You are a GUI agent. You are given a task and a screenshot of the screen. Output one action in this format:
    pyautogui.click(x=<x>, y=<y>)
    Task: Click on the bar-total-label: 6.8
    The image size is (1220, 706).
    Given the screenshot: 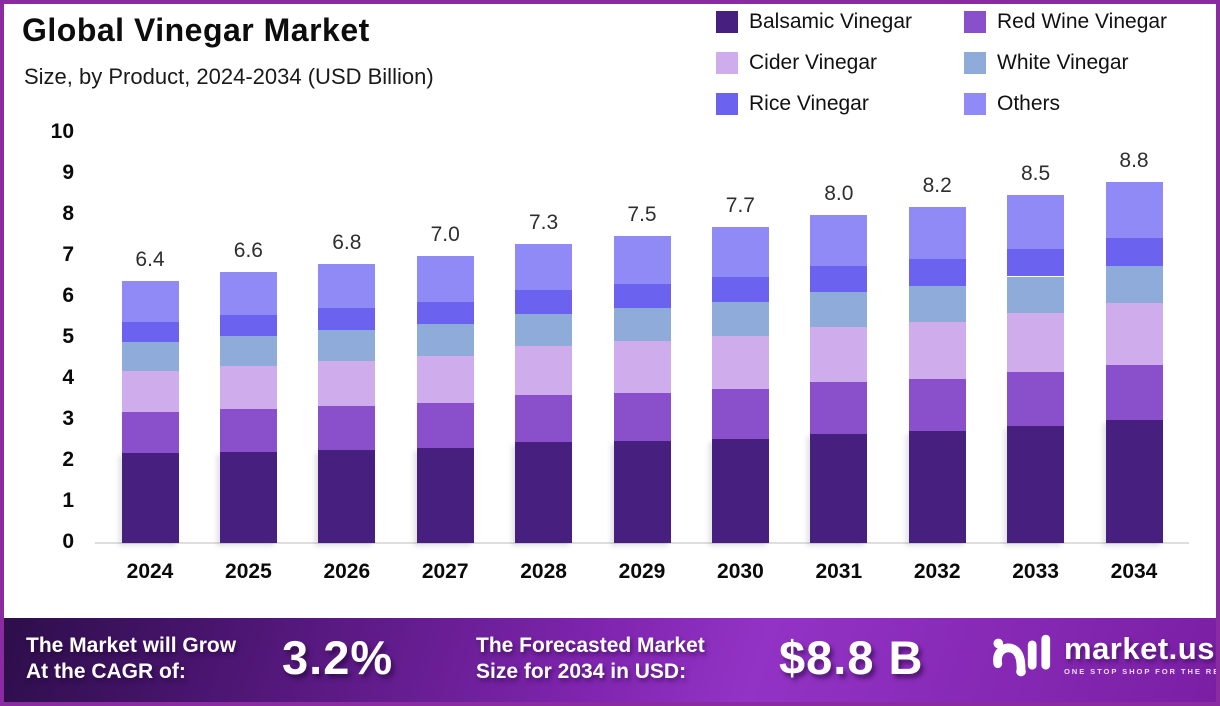 What is the action you would take?
    pyautogui.click(x=347, y=243)
    